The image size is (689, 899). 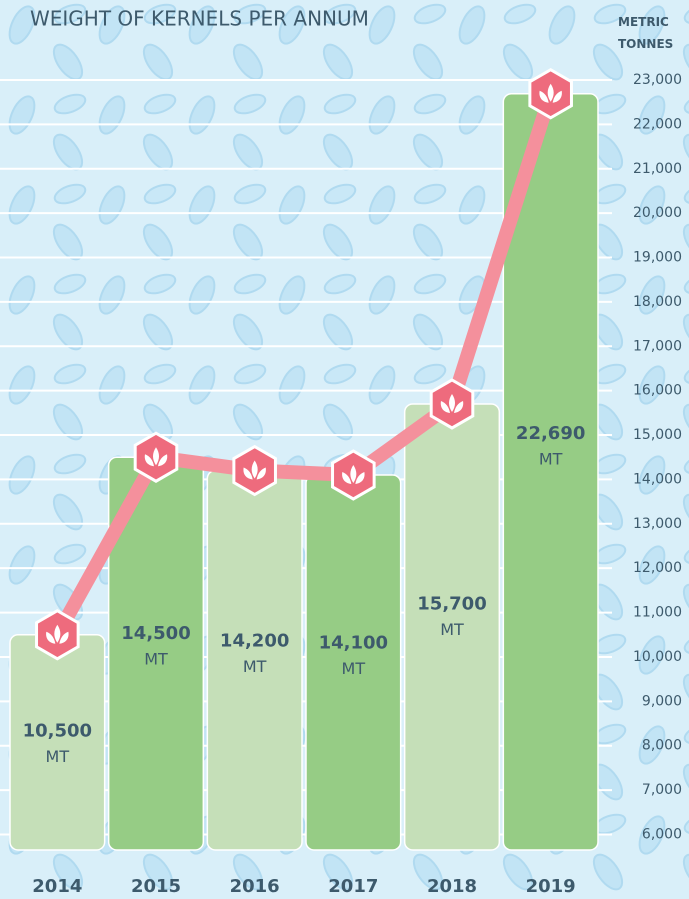 What do you see at coordinates (451, 604) in the screenshot?
I see `value-label: 15,700` at bounding box center [451, 604].